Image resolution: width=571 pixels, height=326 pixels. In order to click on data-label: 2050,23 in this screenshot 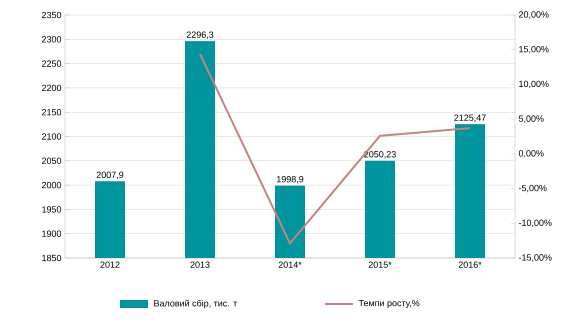, I will do `click(380, 154)`.